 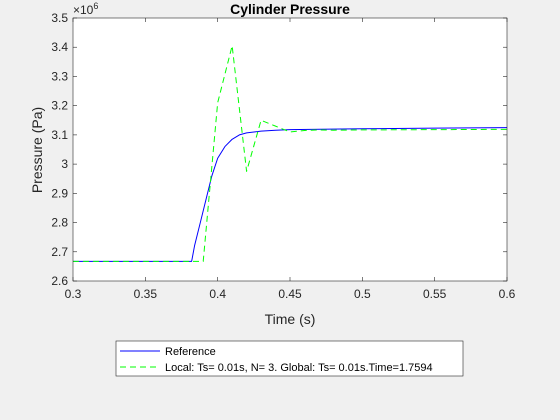 What do you see at coordinates (362, 294) in the screenshot?
I see `x-tick-label: 0.5` at bounding box center [362, 294].